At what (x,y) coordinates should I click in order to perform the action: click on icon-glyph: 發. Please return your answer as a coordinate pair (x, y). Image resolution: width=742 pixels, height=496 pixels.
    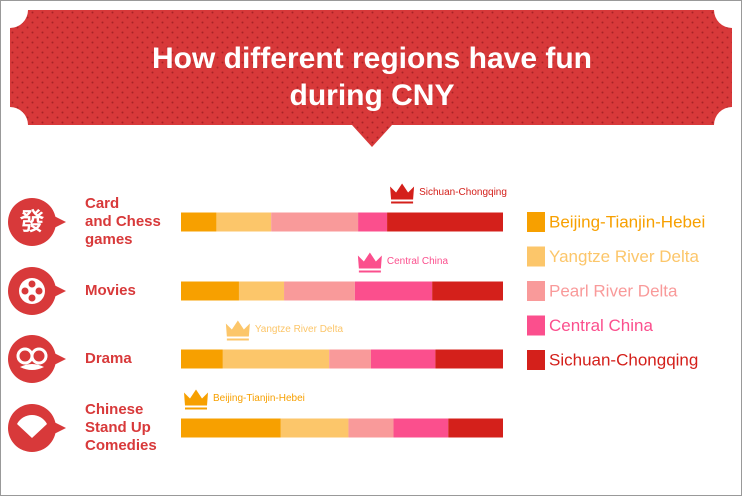
    Looking at the image, I should click on (31, 221).